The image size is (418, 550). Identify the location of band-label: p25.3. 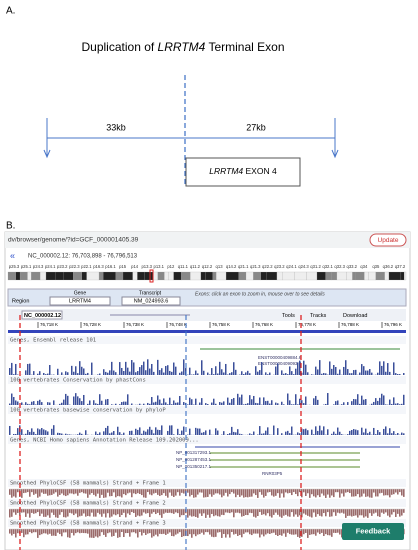
(14, 266).